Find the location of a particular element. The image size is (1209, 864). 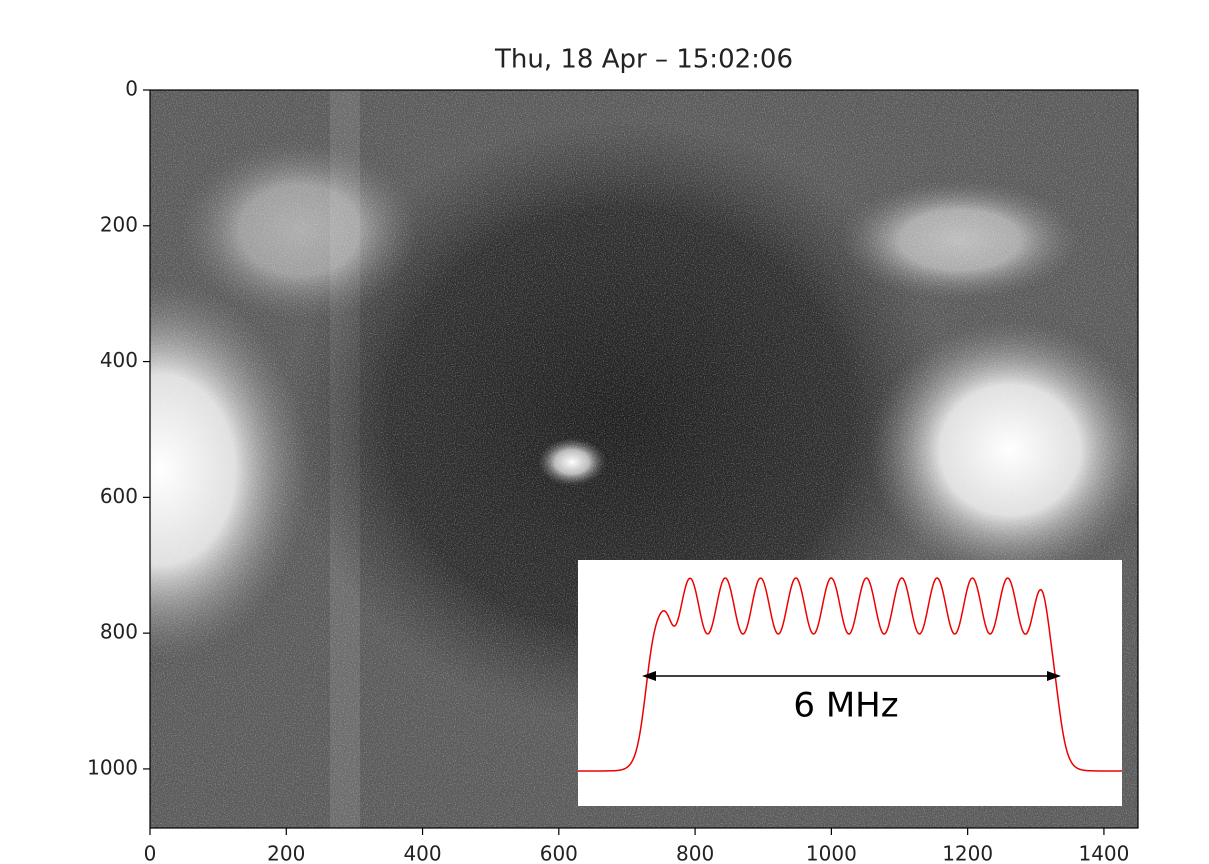

chart-title: Thu, 18 Apr – 15:02:06 is located at coordinates (643, 60).